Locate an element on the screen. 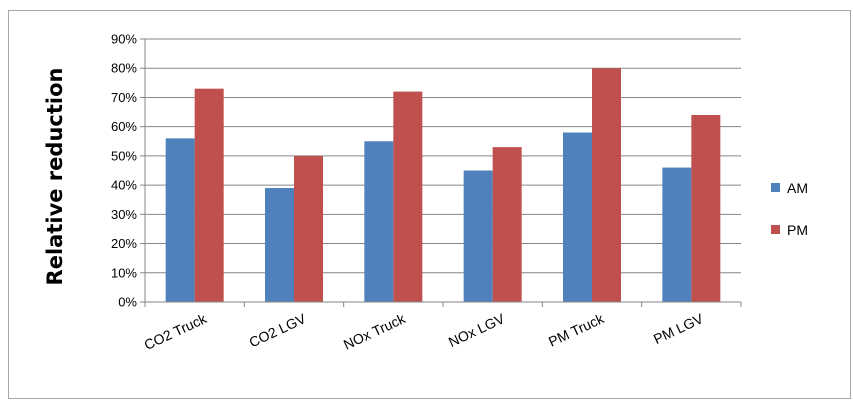 The image size is (853, 401). bar-am-co2-lgv is located at coordinates (279, 245).